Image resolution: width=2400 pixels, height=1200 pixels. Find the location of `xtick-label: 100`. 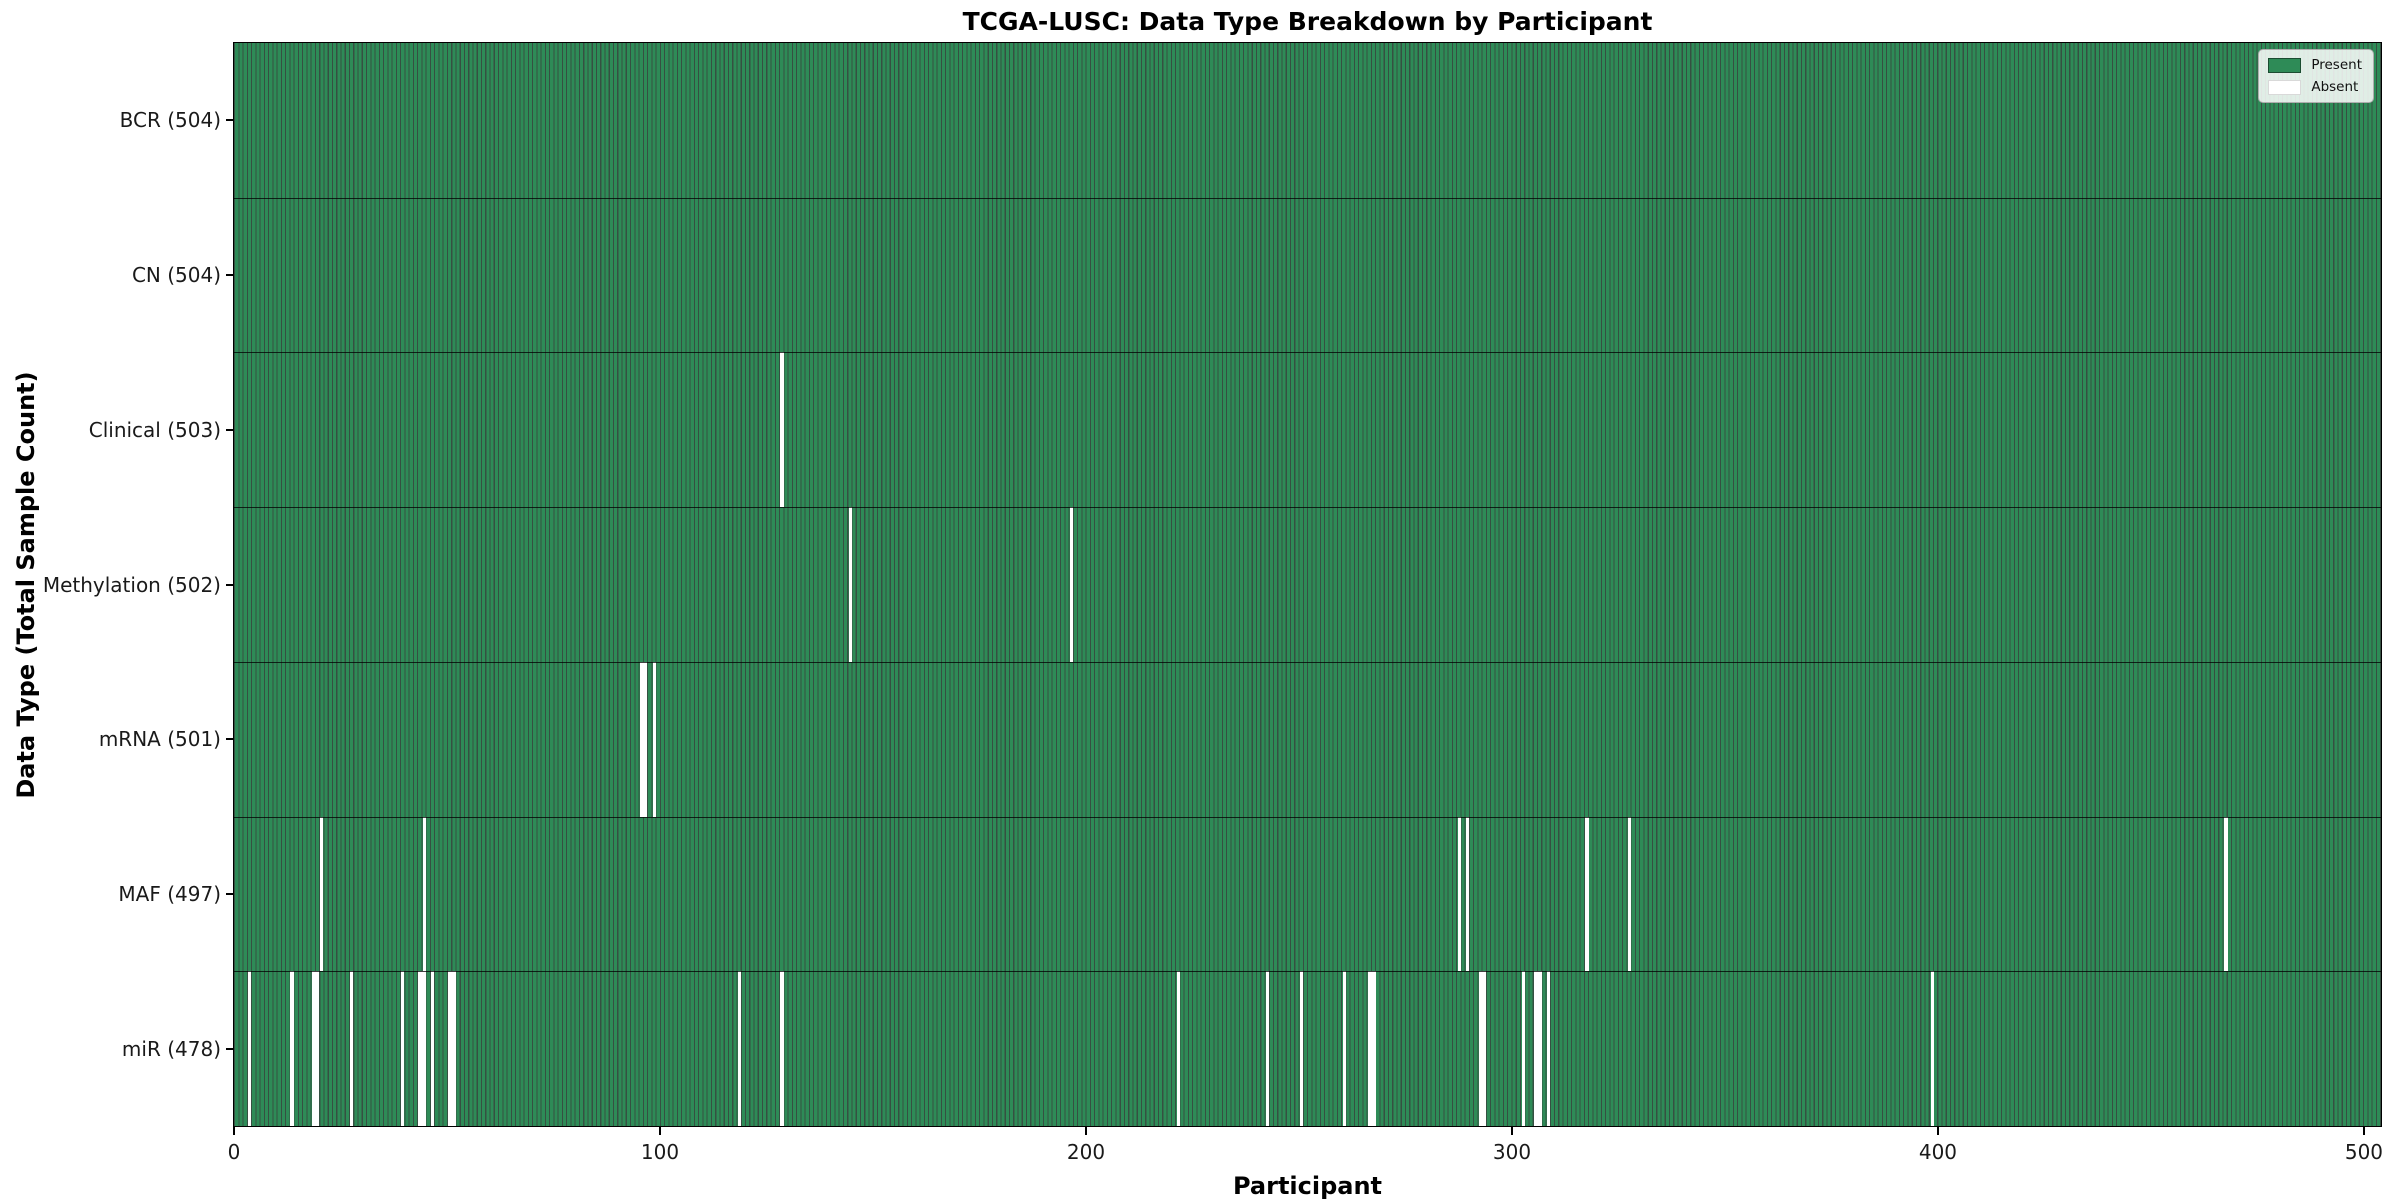

xtick-label: 100 is located at coordinates (660, 1152).